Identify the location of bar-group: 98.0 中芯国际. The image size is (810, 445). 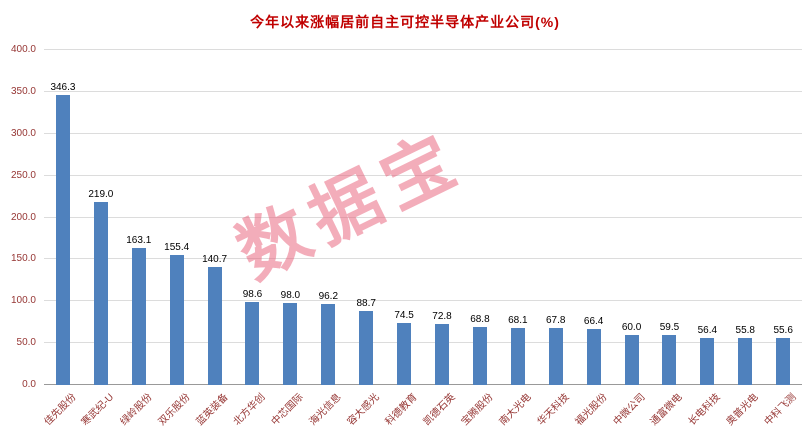
(289, 239).